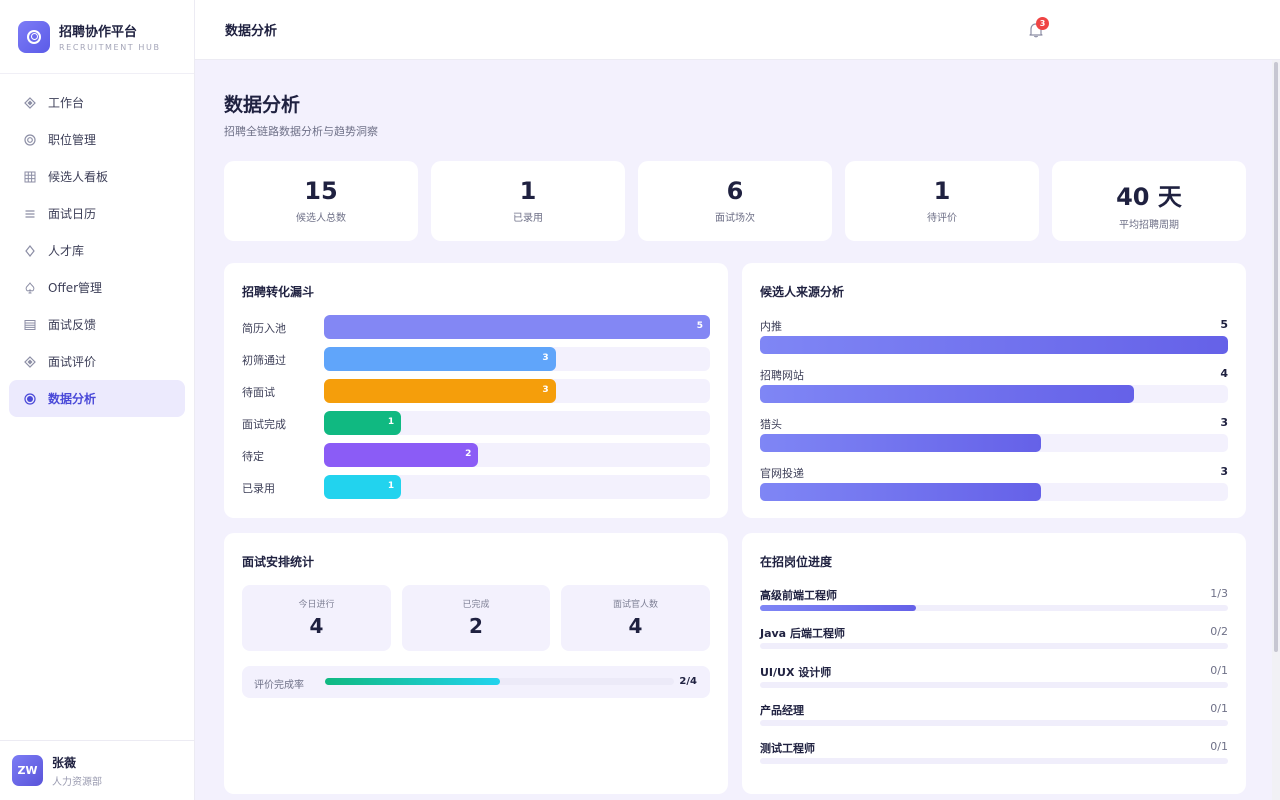 The width and height of the screenshot is (1280, 800). Describe the element at coordinates (98, 32) in the screenshot. I see `brand-title: 招聘协作平台` at that location.